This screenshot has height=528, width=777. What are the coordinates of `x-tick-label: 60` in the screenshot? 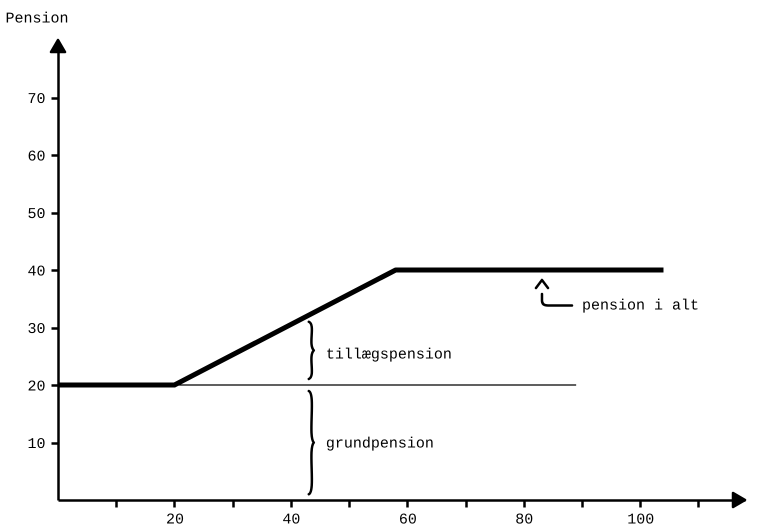 It's located at (407, 520).